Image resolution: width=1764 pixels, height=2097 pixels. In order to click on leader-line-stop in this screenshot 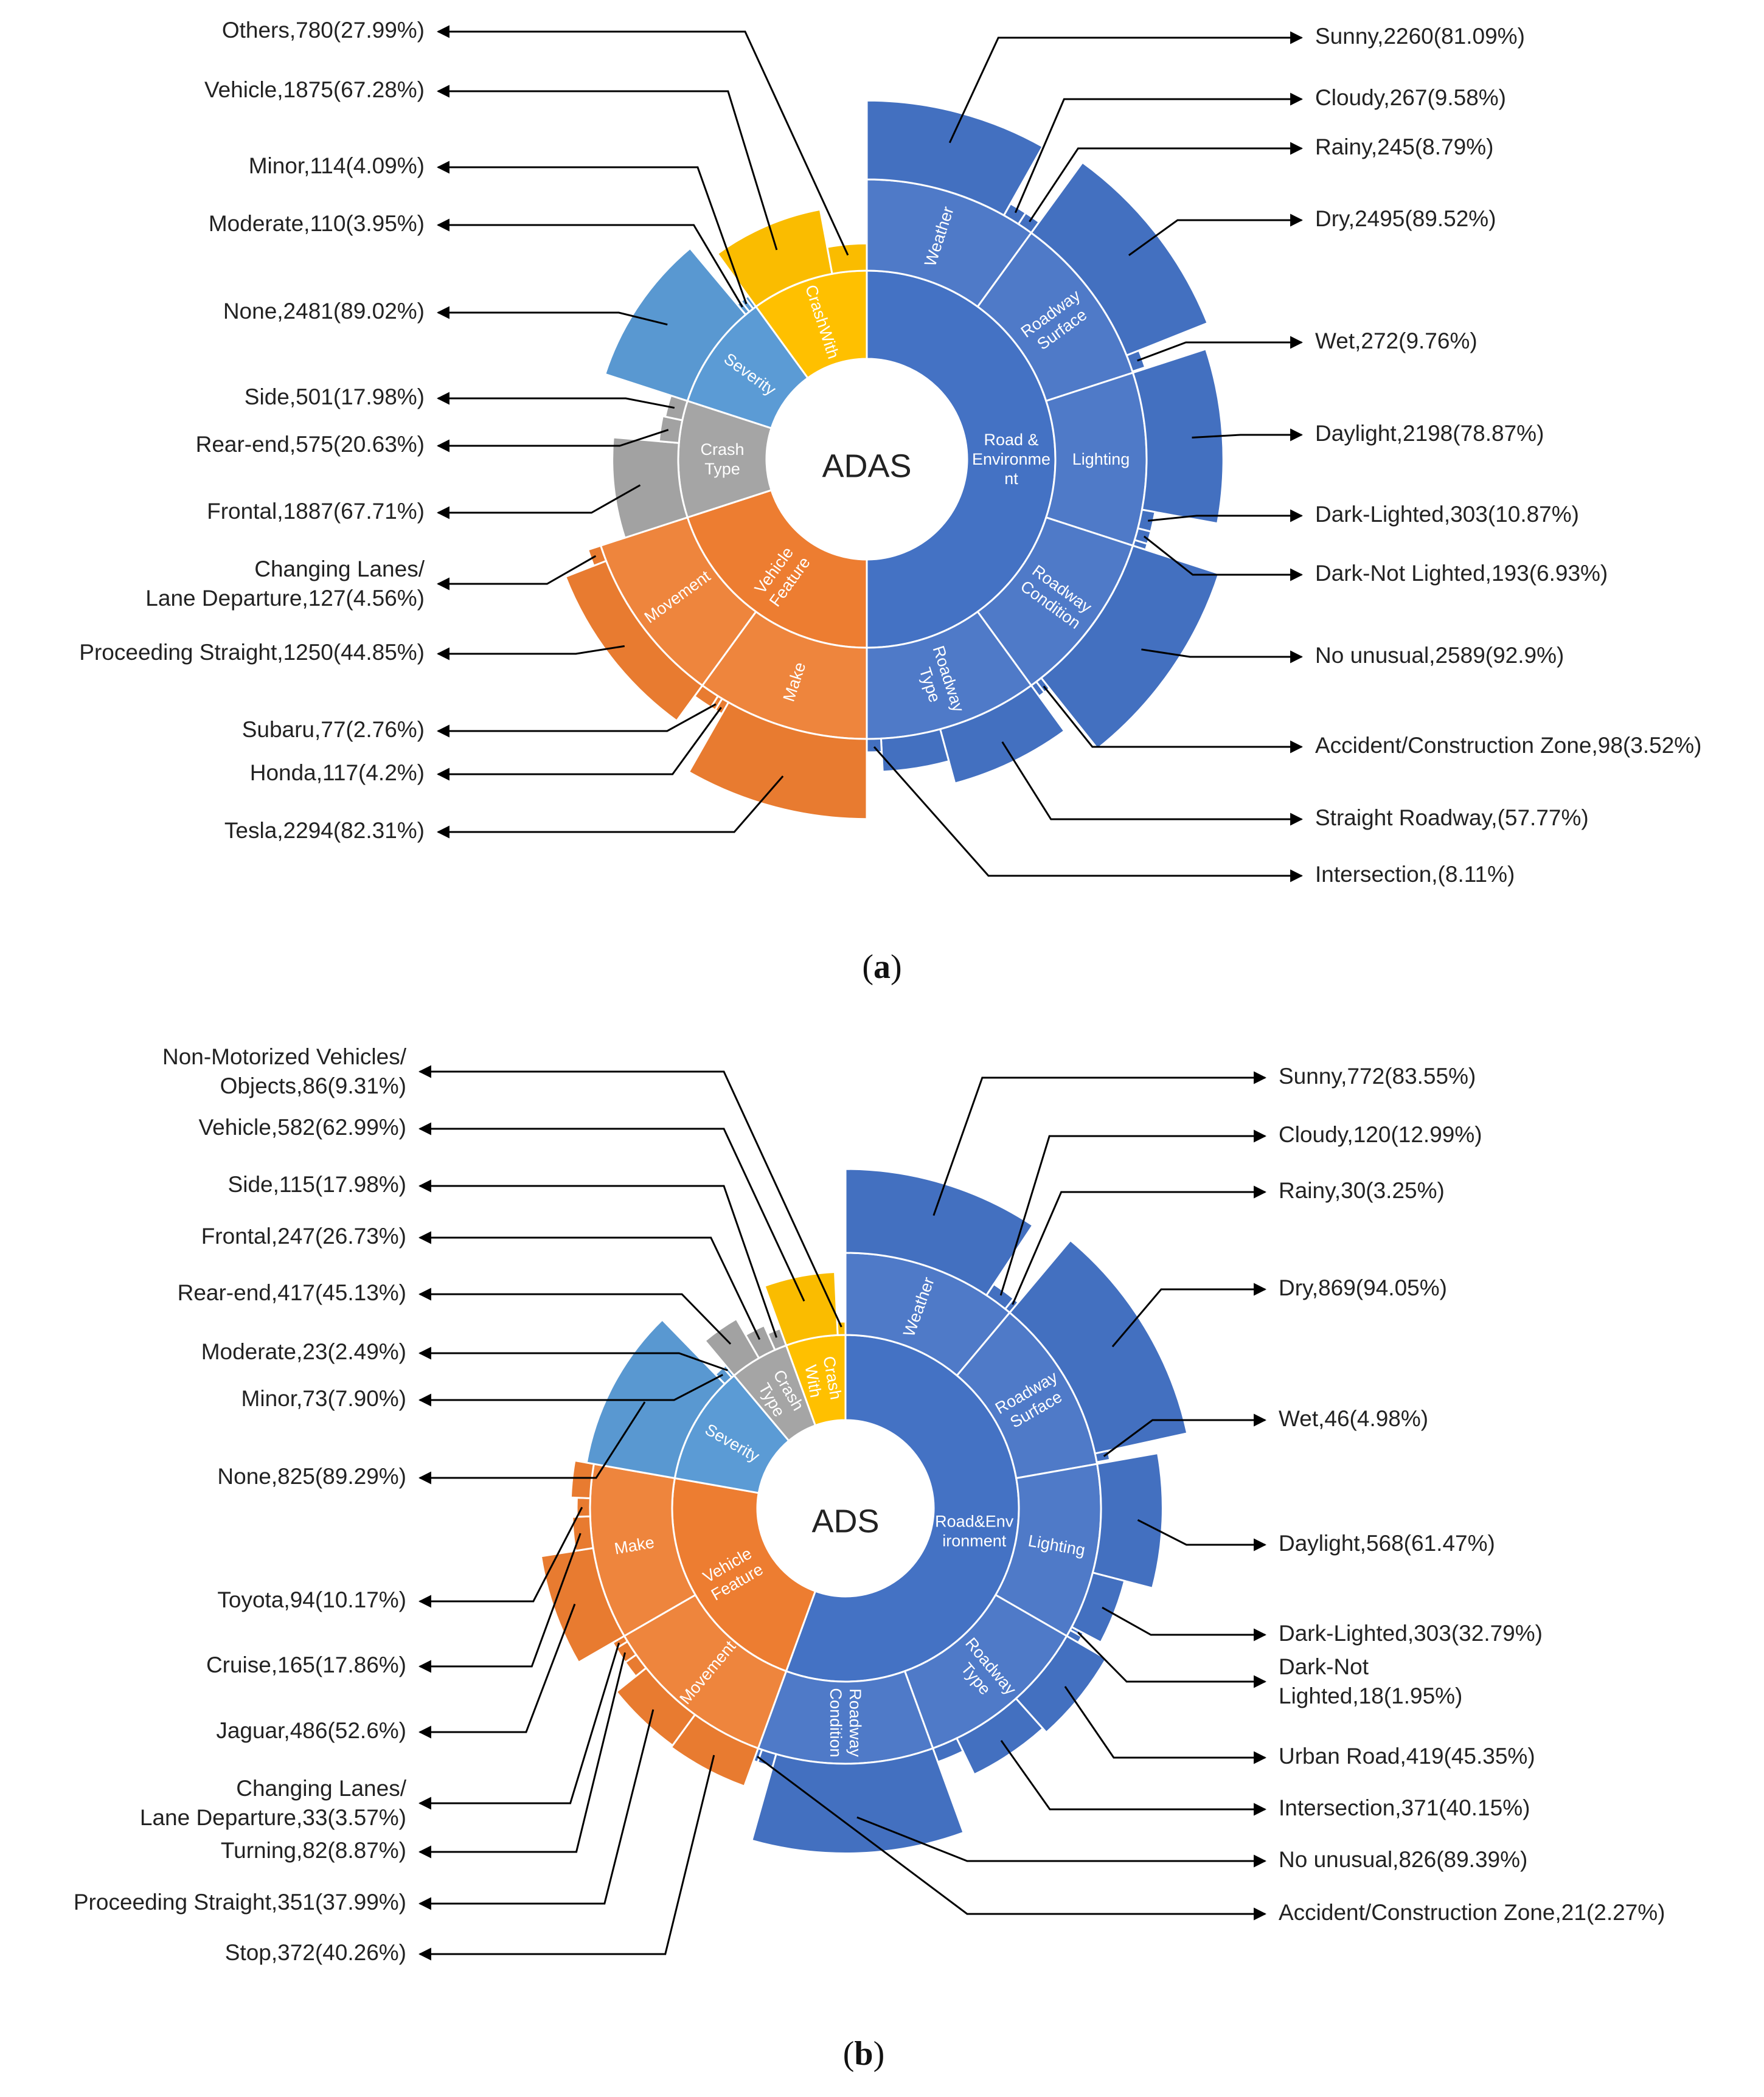, I will do `click(566, 1858)`.